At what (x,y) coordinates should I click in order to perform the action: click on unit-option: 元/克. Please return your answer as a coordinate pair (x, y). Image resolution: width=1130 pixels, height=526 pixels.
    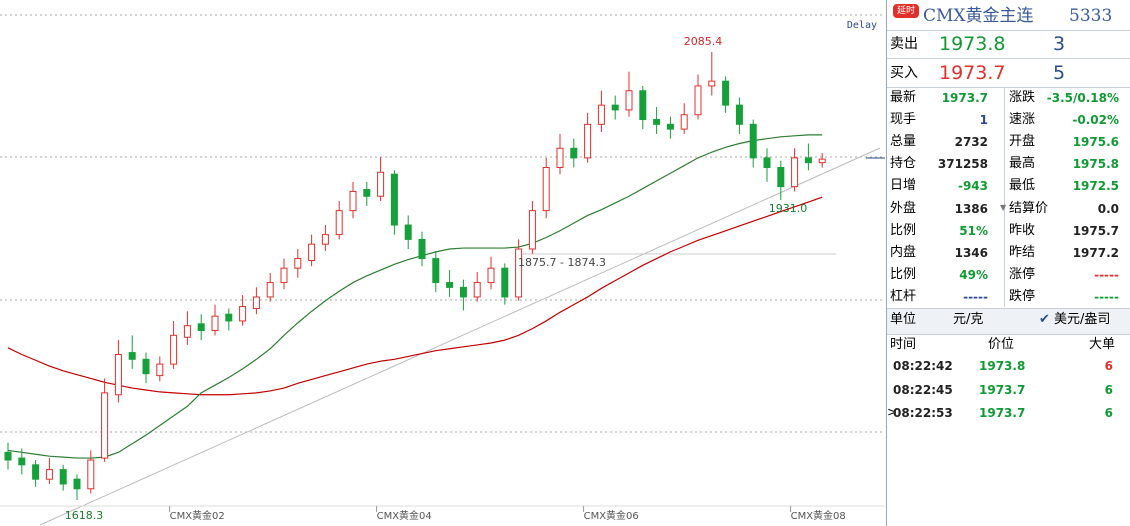
    Looking at the image, I should click on (968, 319).